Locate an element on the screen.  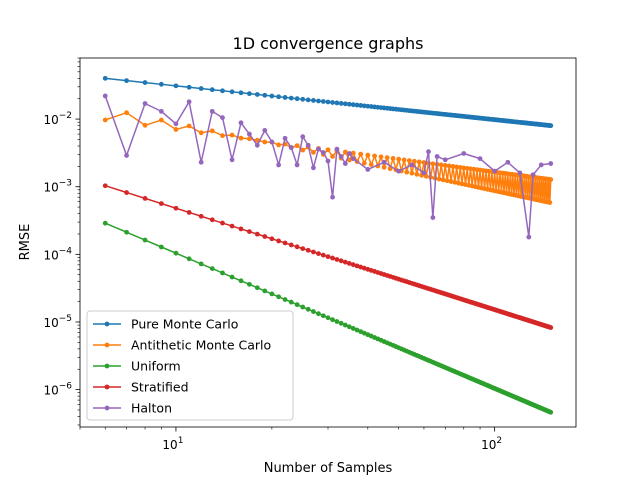
legend-label: Pure Monte Carlo is located at coordinates (184, 324).